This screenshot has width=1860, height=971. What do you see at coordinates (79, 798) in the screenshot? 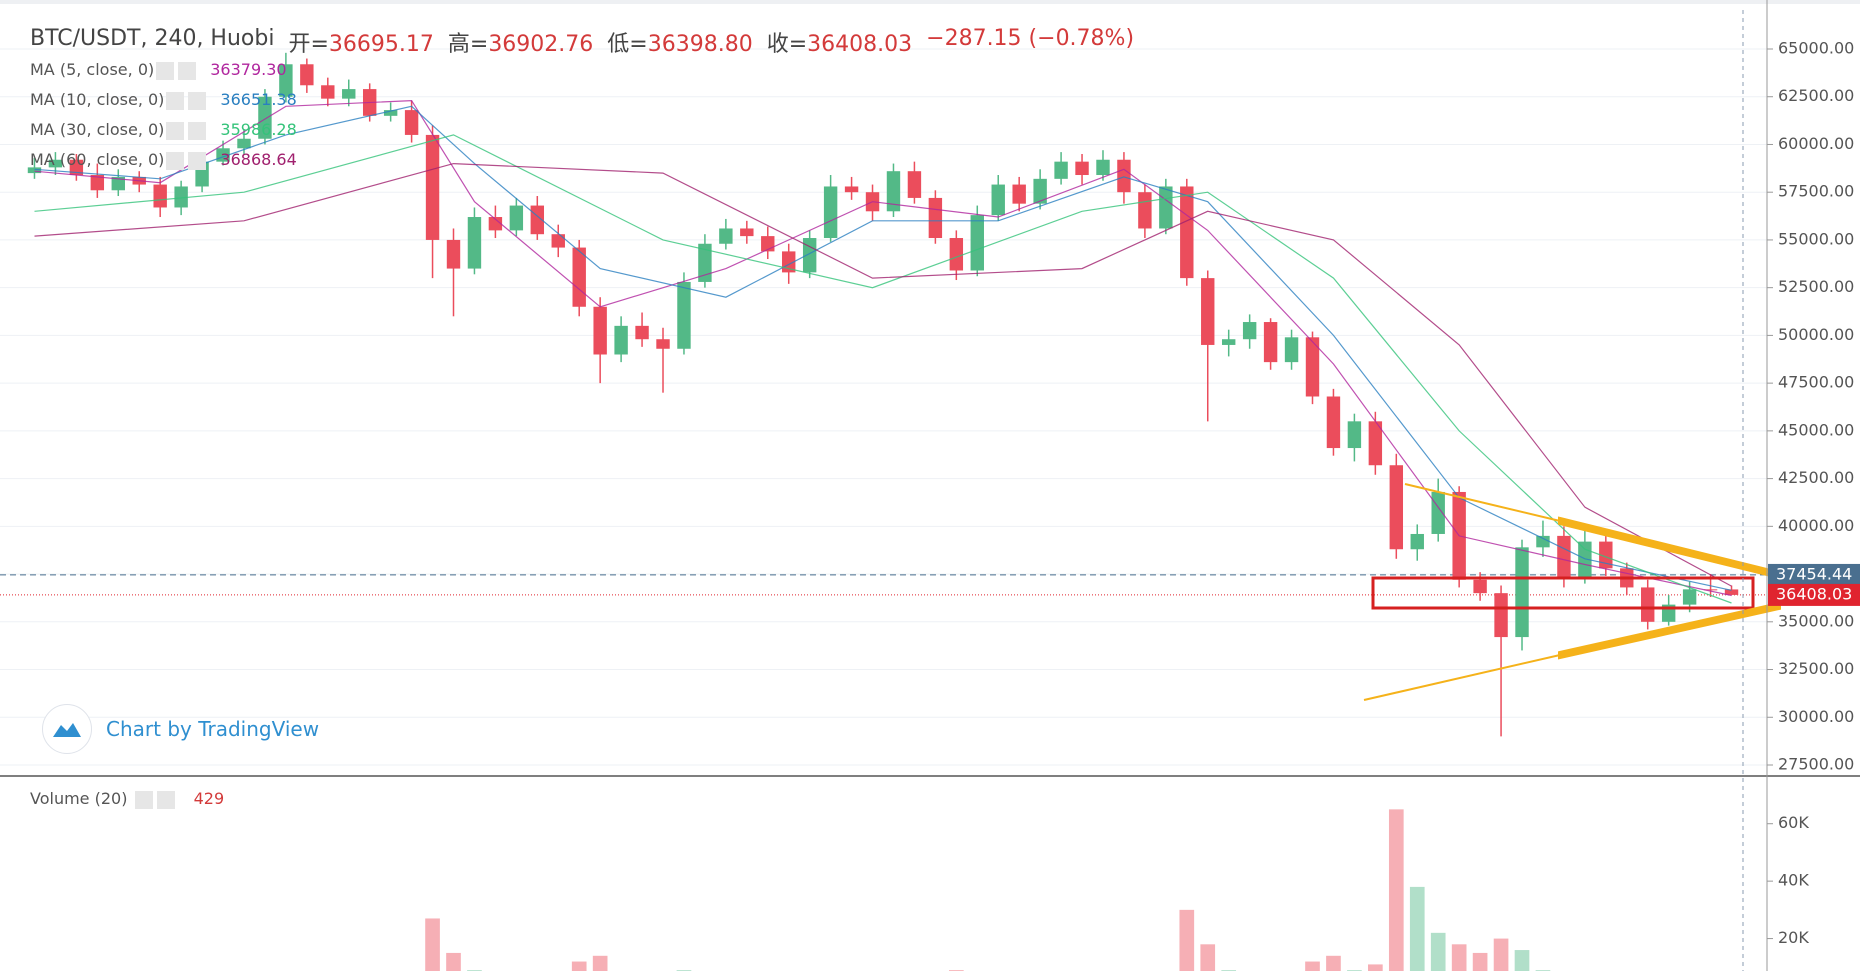
I see `volume-title: Volume (20)` at bounding box center [79, 798].